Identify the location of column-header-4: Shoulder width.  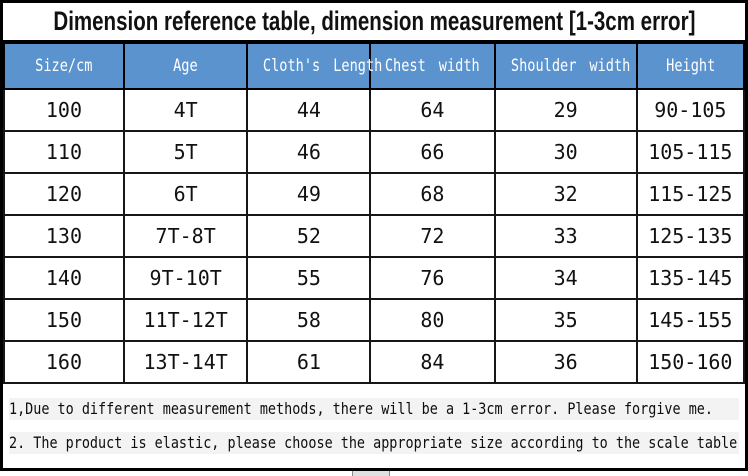
(565, 65).